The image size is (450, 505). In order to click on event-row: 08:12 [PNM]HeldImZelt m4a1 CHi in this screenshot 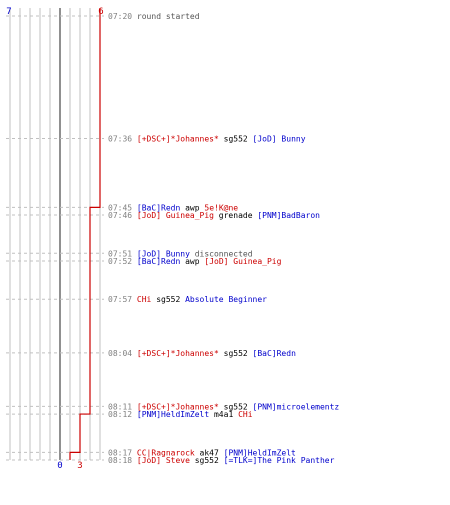, I will do `click(180, 414)`.